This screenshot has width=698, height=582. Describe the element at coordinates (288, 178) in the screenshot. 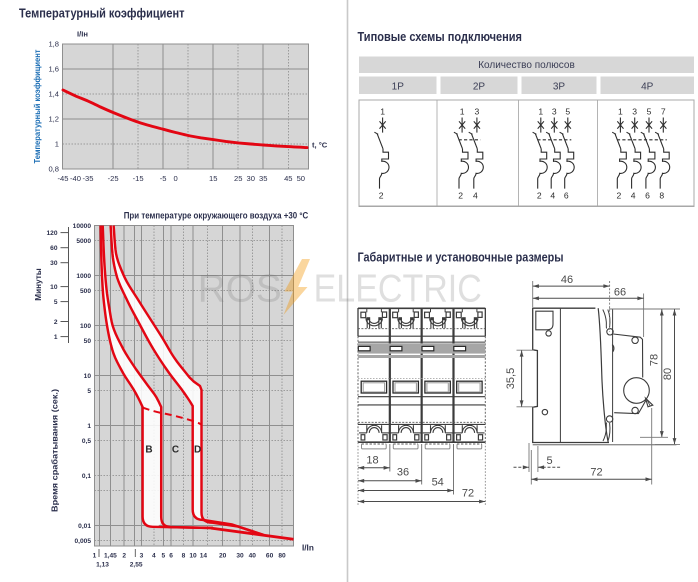

I see `svg-text: 45` at that location.